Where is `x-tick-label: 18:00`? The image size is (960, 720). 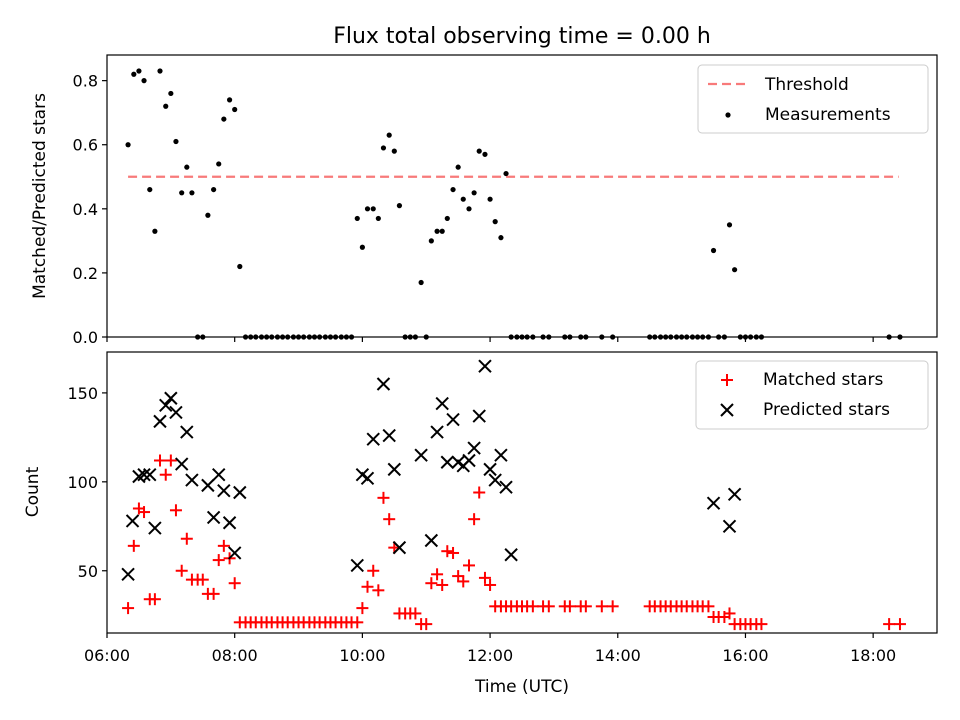 x-tick-label: 18:00 is located at coordinates (873, 655).